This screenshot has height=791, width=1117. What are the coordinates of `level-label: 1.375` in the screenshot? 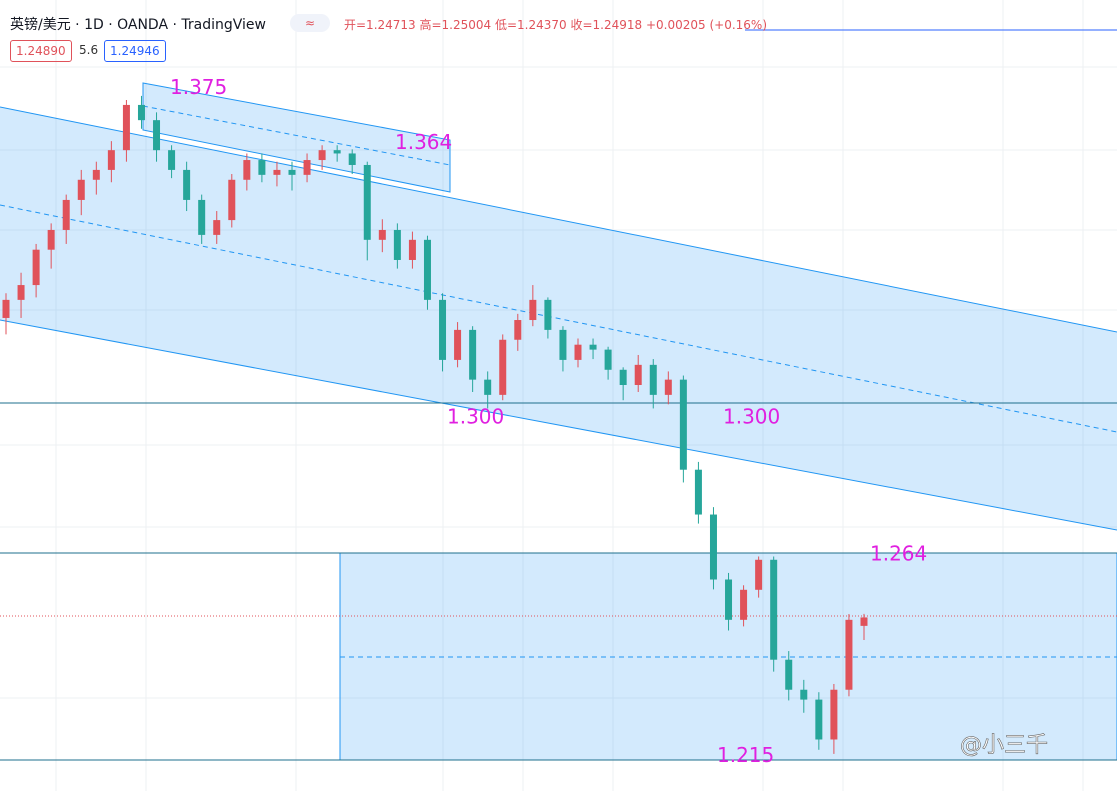 It's located at (198, 87).